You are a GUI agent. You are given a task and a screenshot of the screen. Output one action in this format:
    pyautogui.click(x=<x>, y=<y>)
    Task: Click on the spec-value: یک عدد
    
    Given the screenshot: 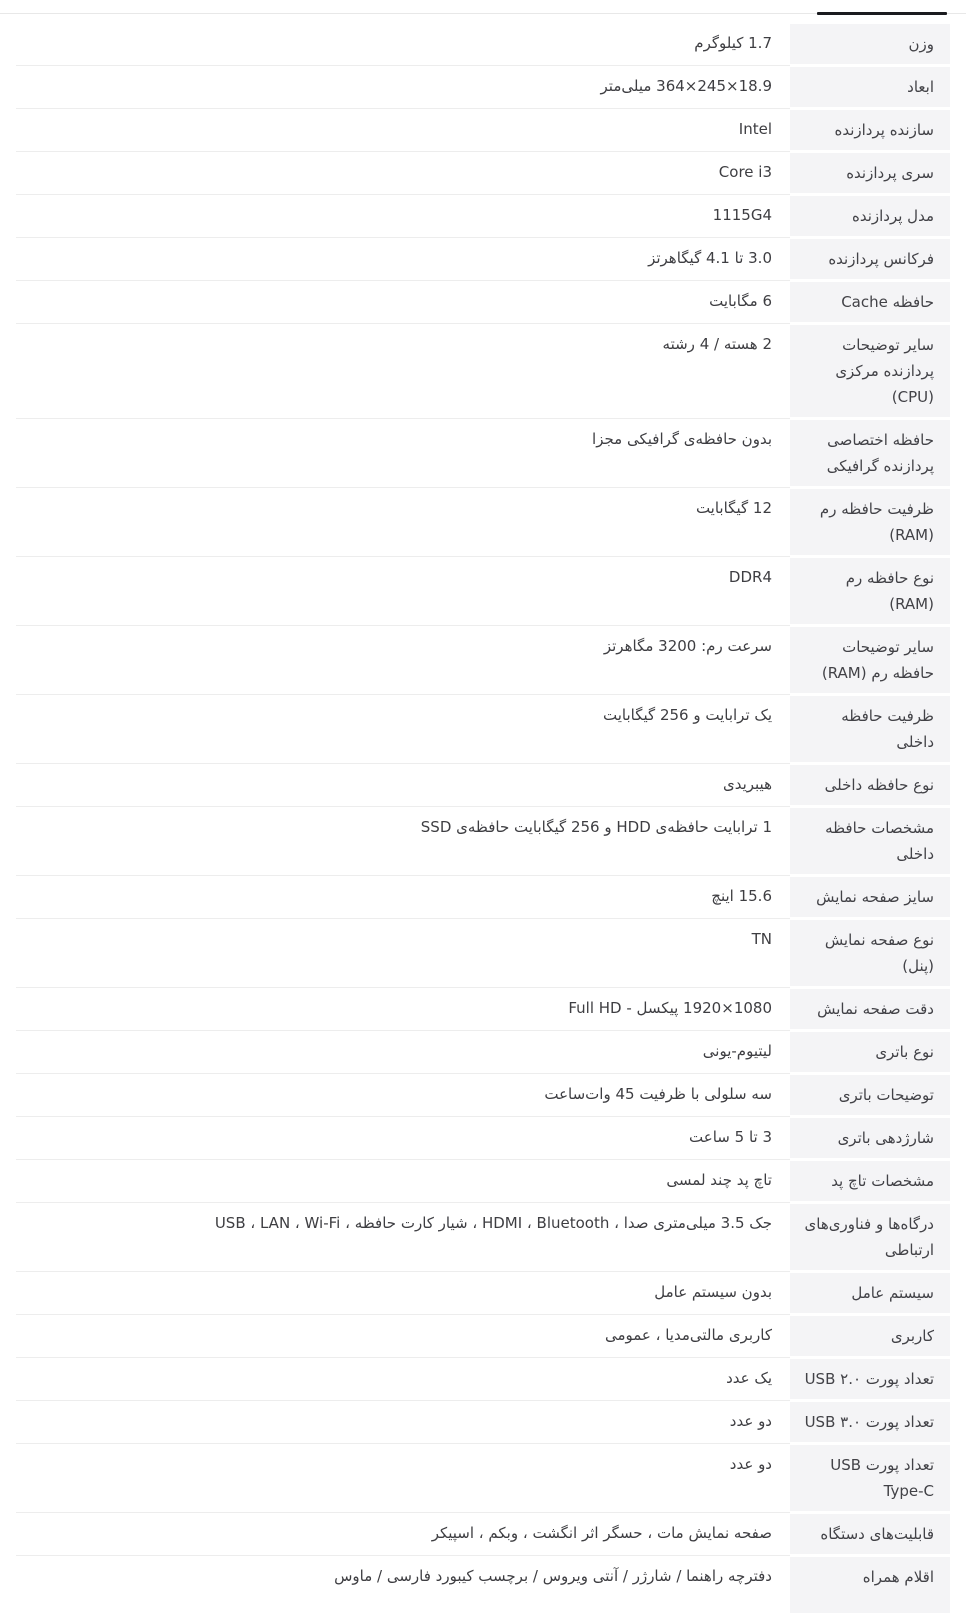 What is the action you would take?
    pyautogui.click(x=403, y=1379)
    